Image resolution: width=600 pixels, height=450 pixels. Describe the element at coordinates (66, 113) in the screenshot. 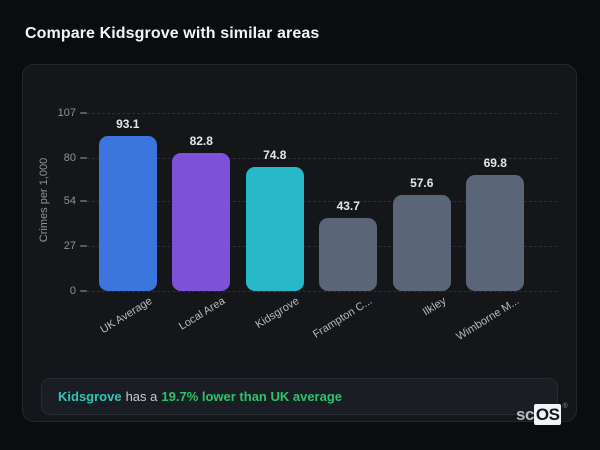

I see `y-tick-label: 107` at that location.